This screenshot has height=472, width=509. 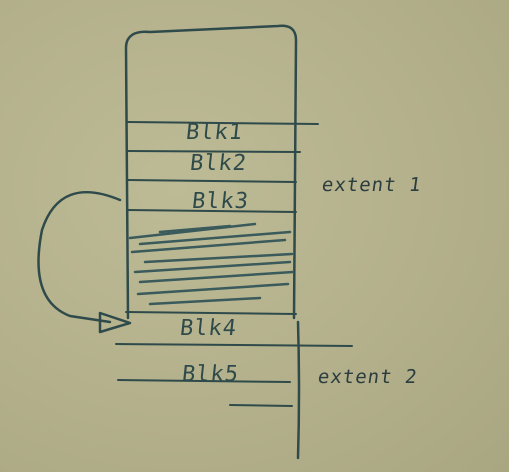 I want to click on block-label-1: Blk1, so click(x=214, y=132).